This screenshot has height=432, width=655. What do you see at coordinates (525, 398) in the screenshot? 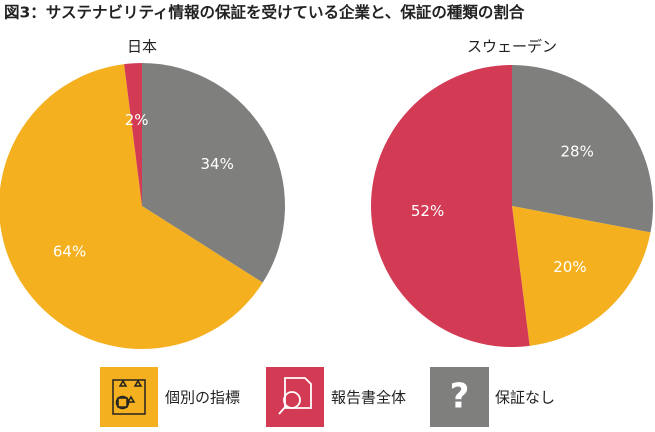
I see `legend-label: 保証なし` at bounding box center [525, 398].